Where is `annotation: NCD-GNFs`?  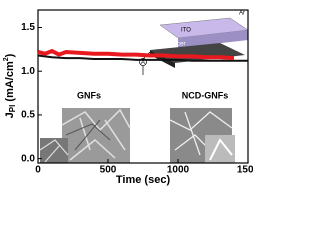
annotation: NCD-GNFs is located at coordinates (205, 95).